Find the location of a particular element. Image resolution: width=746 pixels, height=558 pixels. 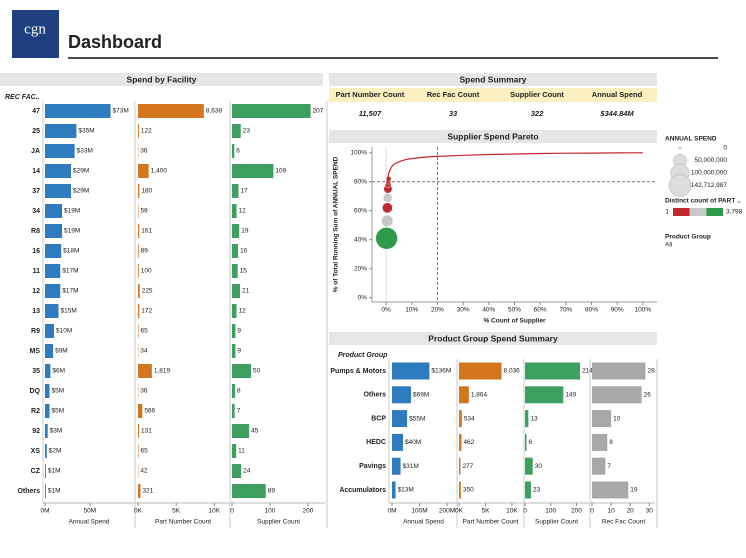

value-label: 30 is located at coordinates (539, 466).